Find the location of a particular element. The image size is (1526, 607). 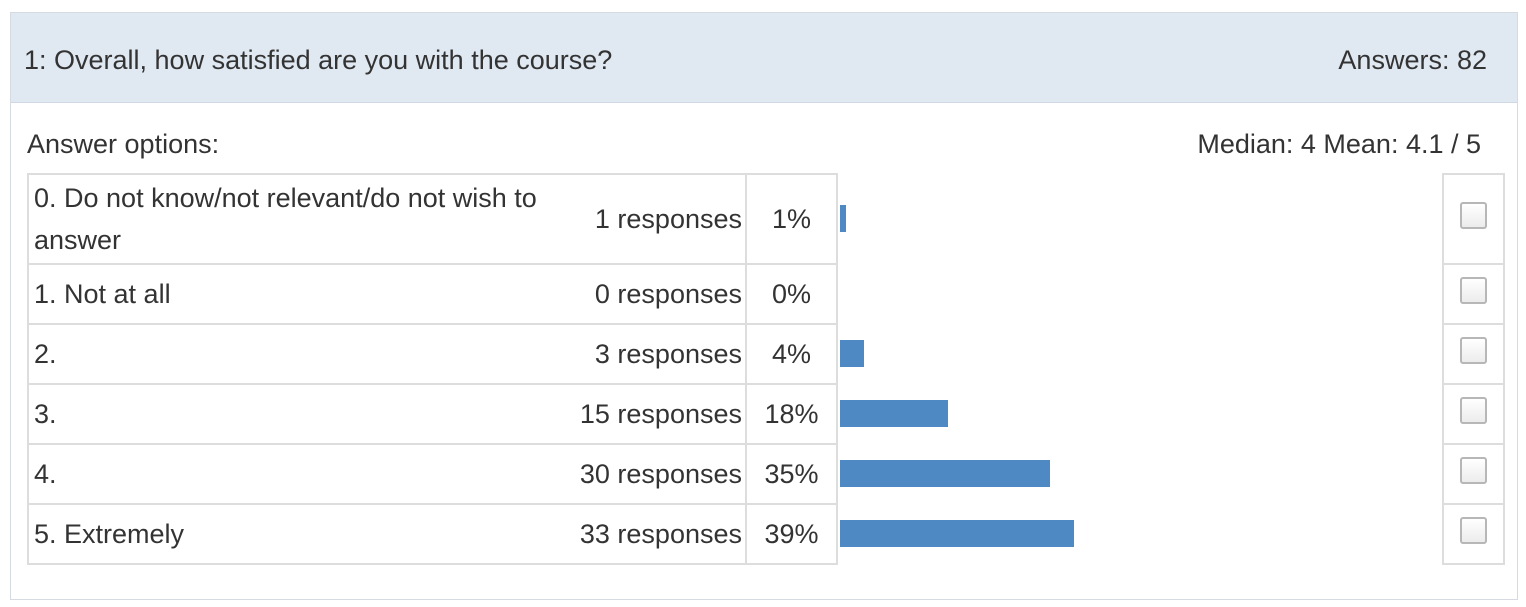

option-label: 4. is located at coordinates (297, 474).